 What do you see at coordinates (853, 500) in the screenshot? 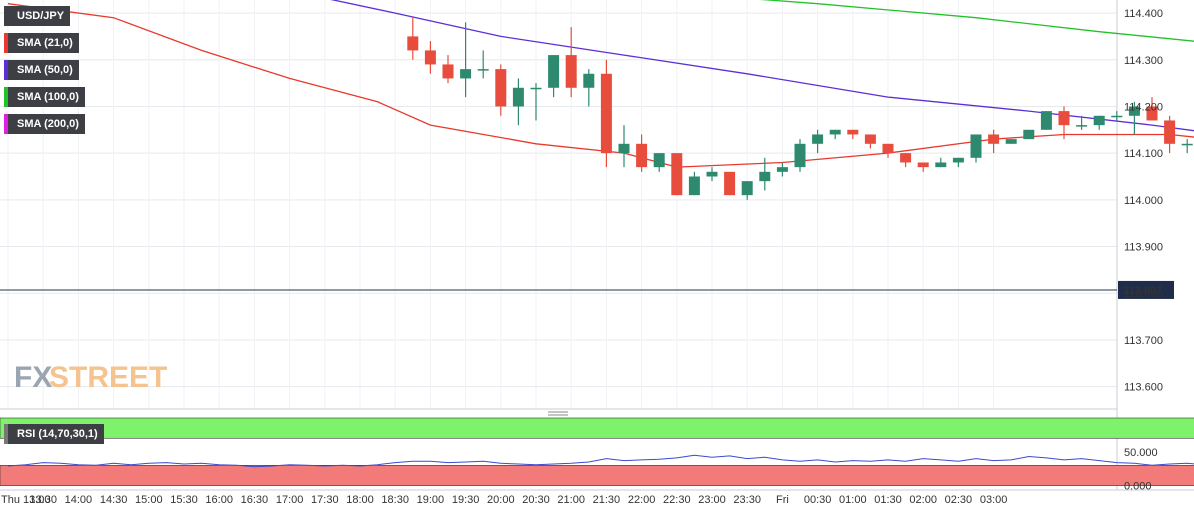
I see `time-tick-label: 01:00` at bounding box center [853, 500].